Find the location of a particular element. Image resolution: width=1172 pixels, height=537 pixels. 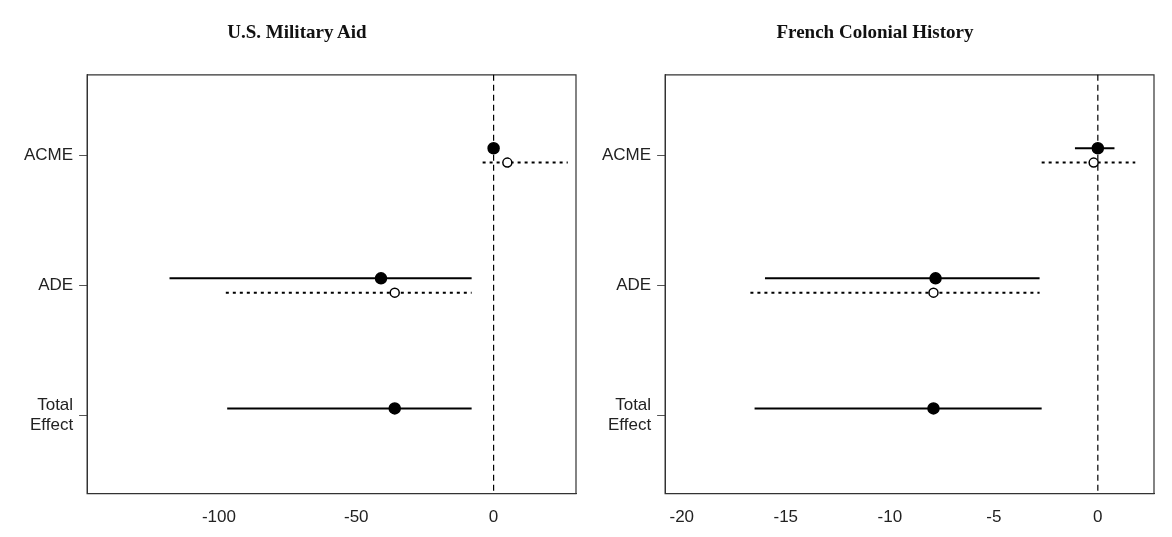

x-tick-label: -10 is located at coordinates (890, 517).